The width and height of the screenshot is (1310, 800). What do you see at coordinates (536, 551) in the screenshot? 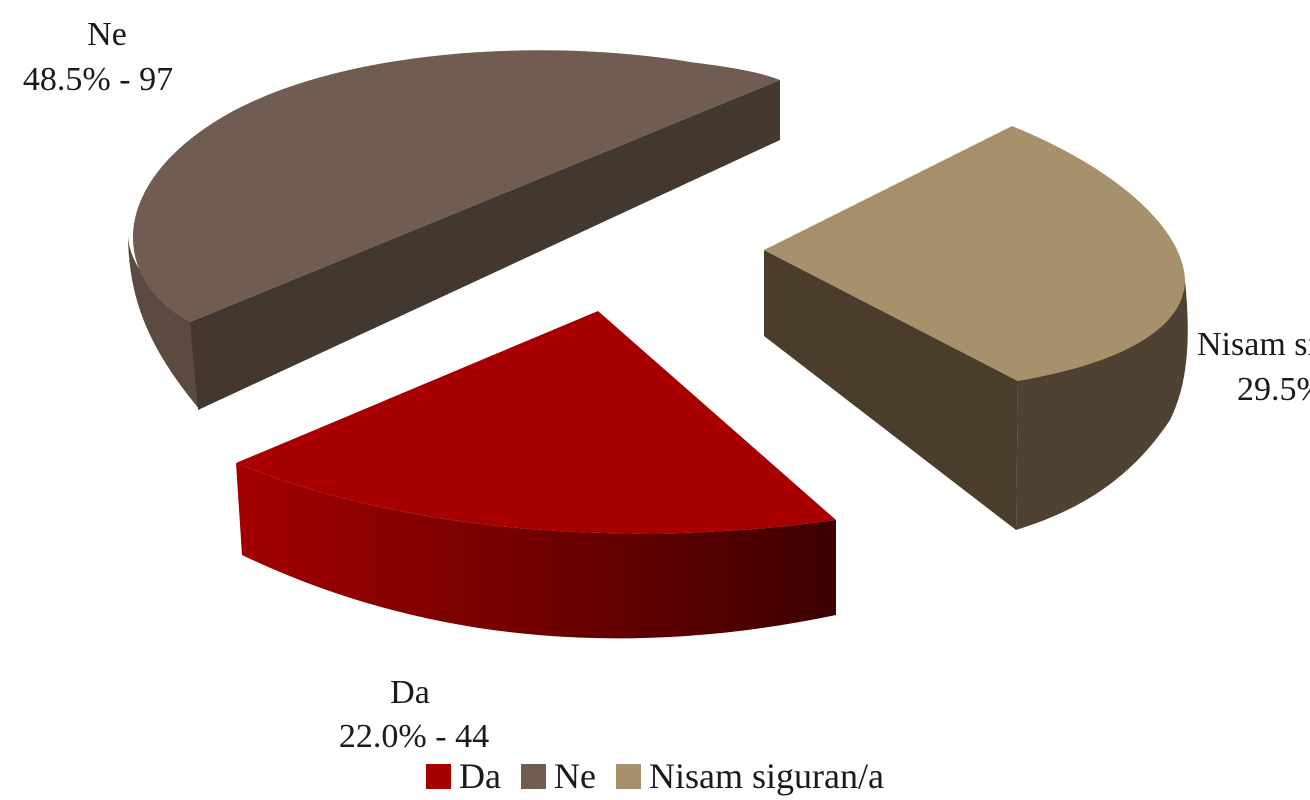
I see `slice-da-side` at bounding box center [536, 551].